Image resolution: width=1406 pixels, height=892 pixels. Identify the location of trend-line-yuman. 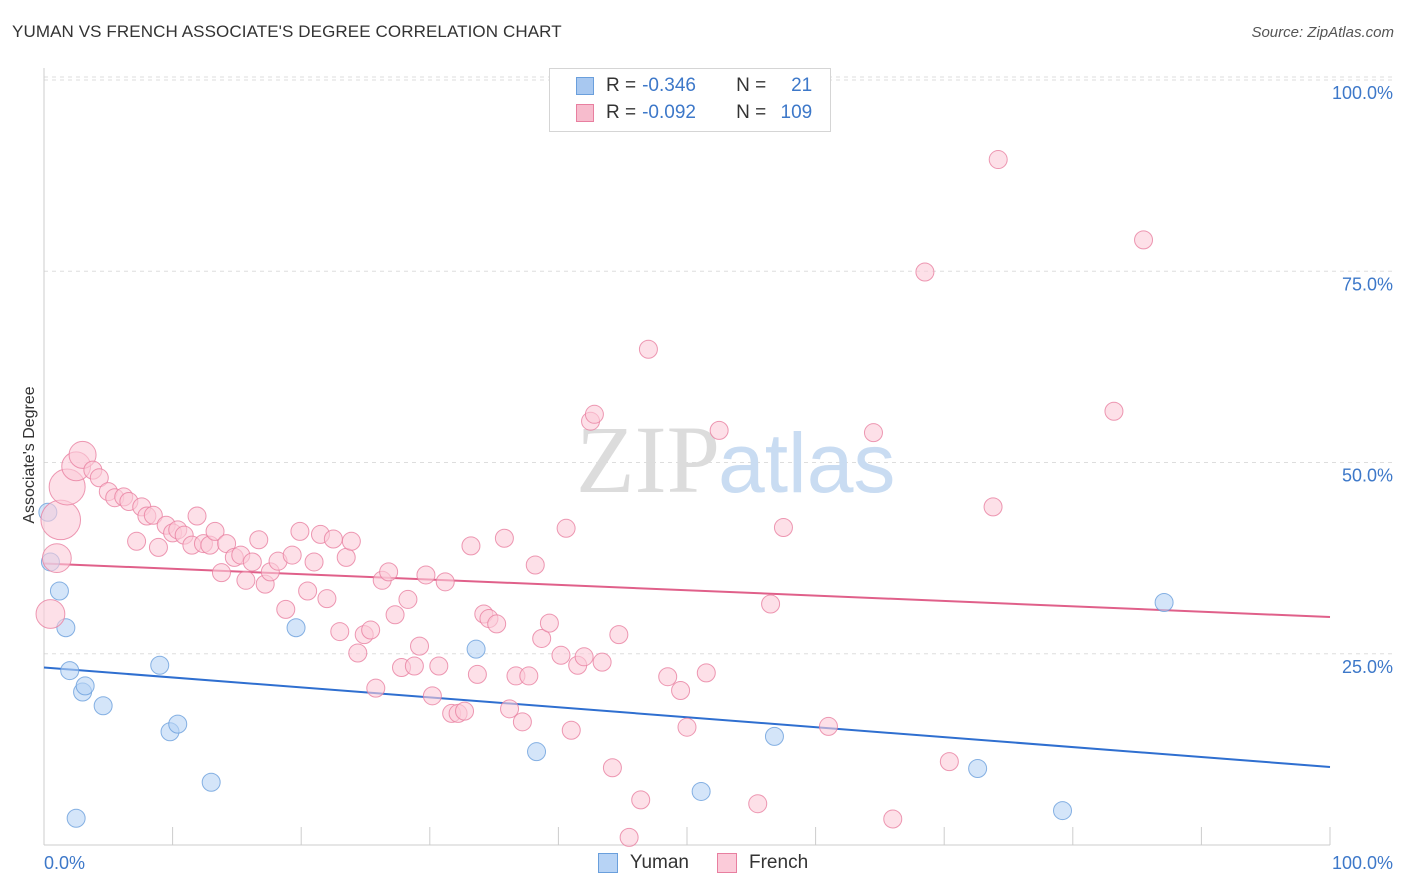
(687, 717).